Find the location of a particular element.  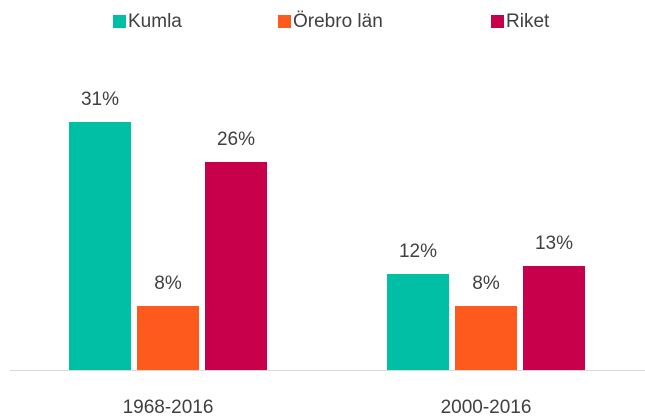

data-label: 26% is located at coordinates (236, 139).